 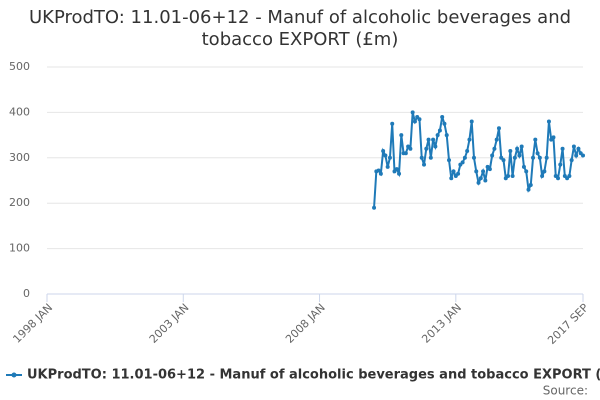 What do you see at coordinates (26, 293) in the screenshot?
I see `y-tick-label: 0` at bounding box center [26, 293].